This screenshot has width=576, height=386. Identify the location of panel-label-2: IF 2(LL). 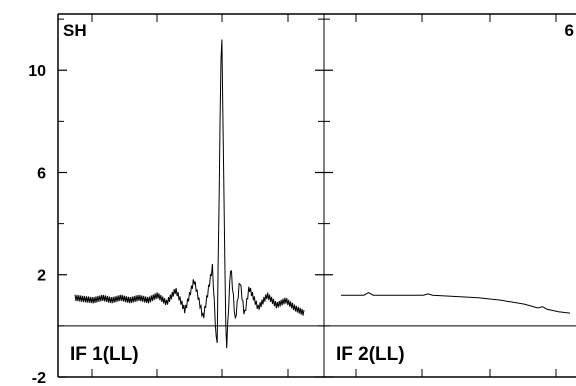
(370, 354).